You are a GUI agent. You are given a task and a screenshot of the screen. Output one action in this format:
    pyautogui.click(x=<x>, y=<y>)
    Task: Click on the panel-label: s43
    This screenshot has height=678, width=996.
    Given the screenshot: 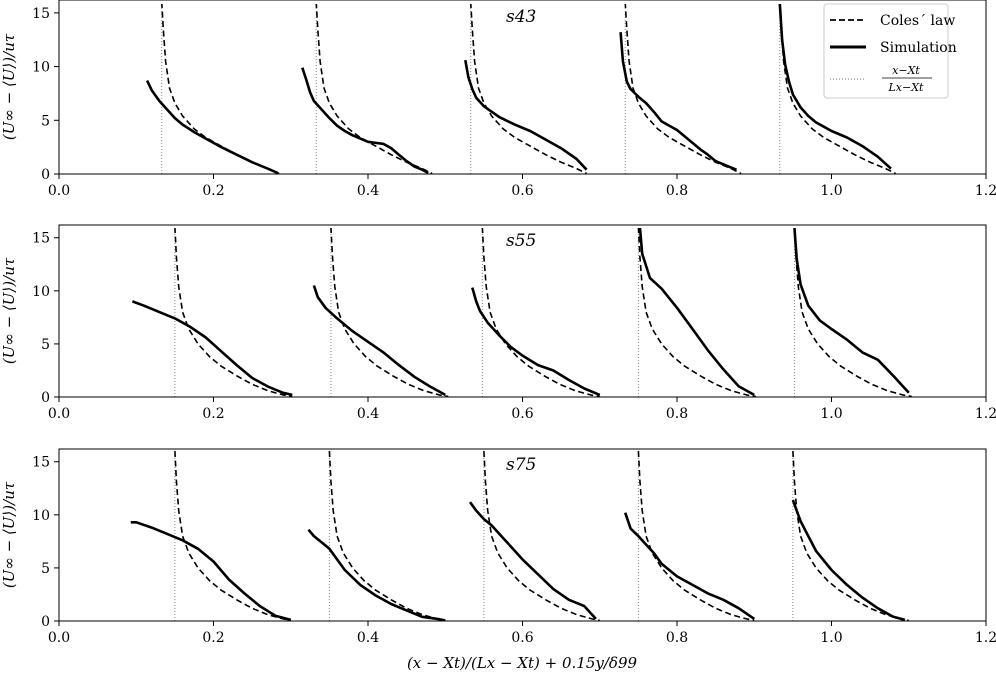 What is the action you would take?
    pyautogui.click(x=521, y=17)
    